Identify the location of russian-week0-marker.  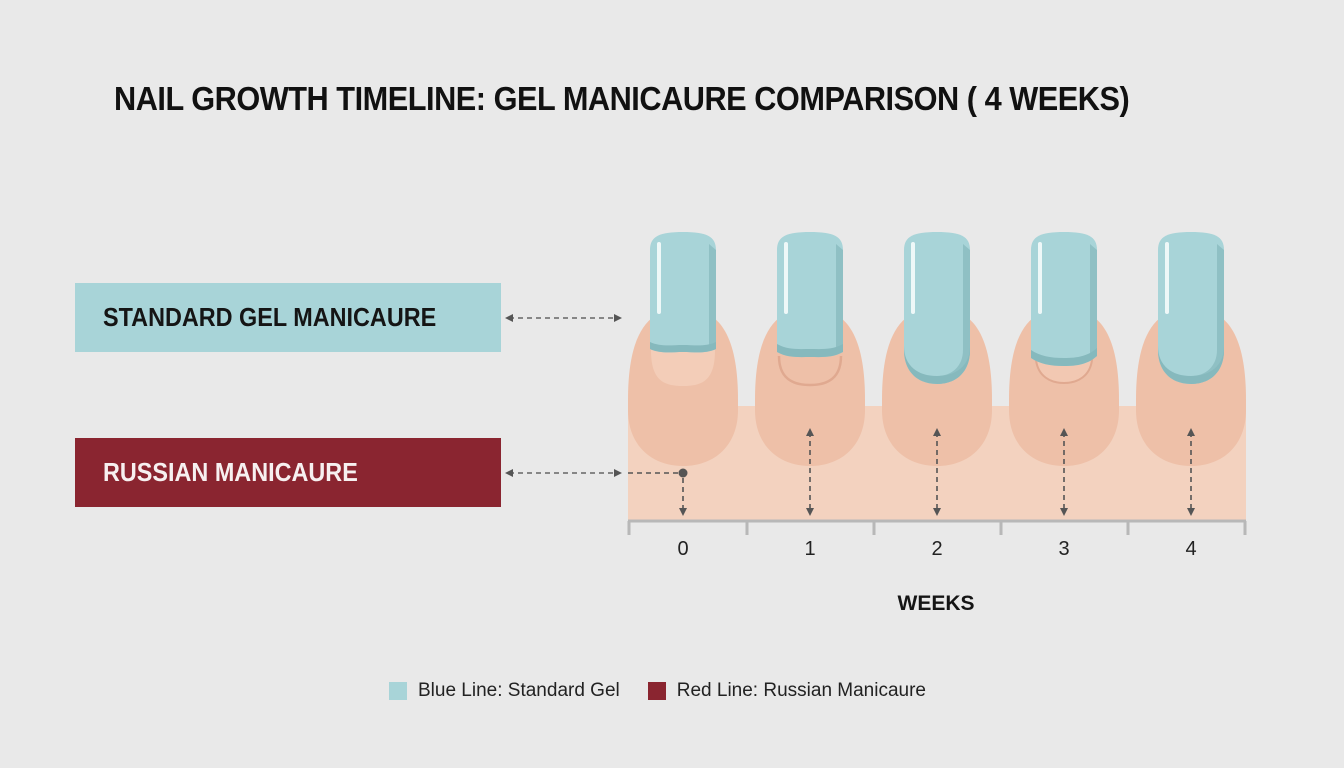
(658, 492).